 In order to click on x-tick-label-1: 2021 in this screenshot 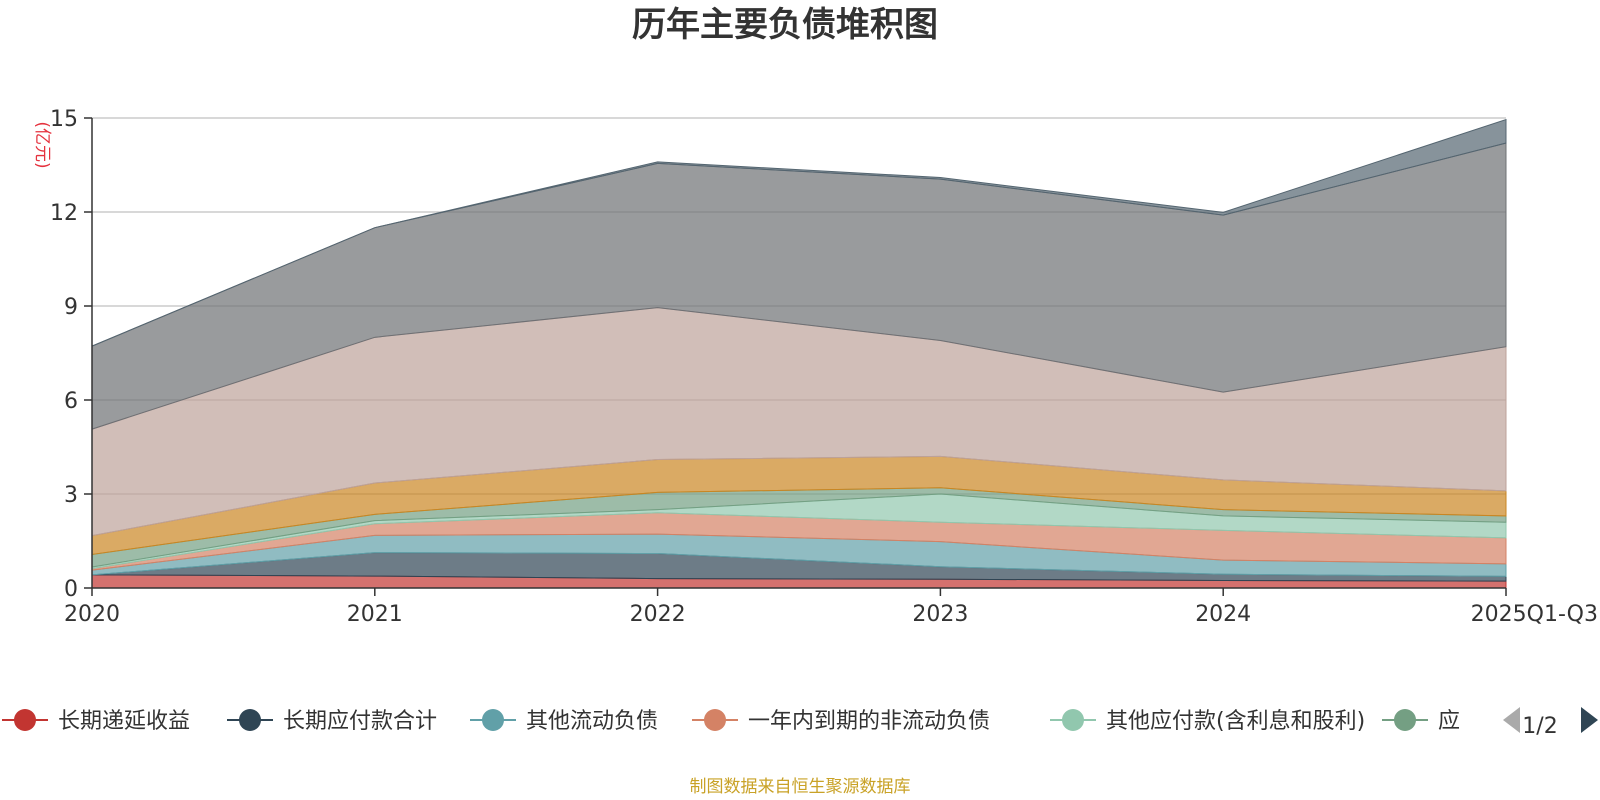, I will do `click(375, 614)`.